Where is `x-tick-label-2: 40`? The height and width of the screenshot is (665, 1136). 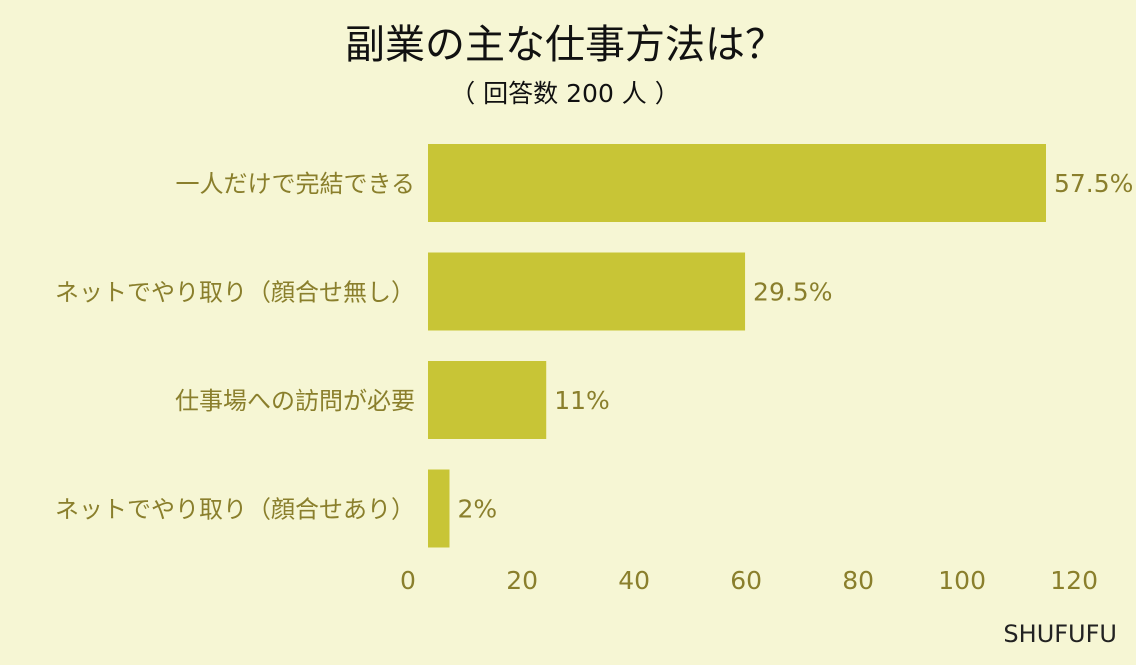
x-tick-label-2: 40 is located at coordinates (634, 580).